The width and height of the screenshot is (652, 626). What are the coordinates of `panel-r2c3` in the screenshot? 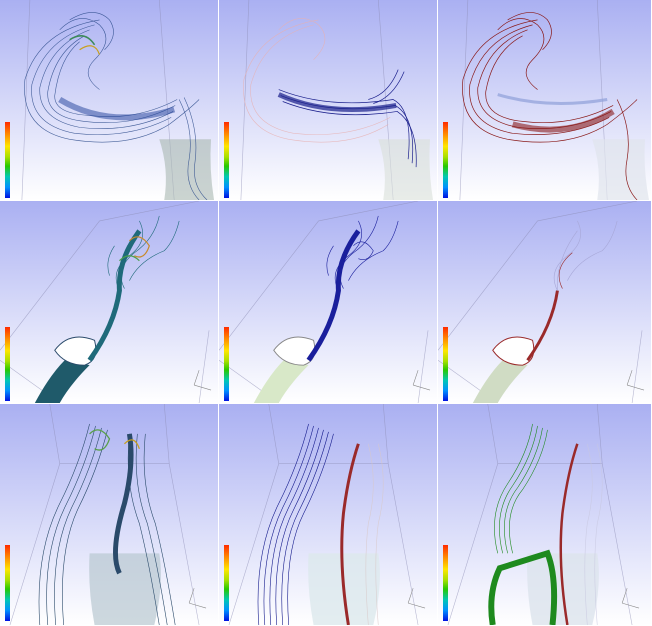 It's located at (545, 302).